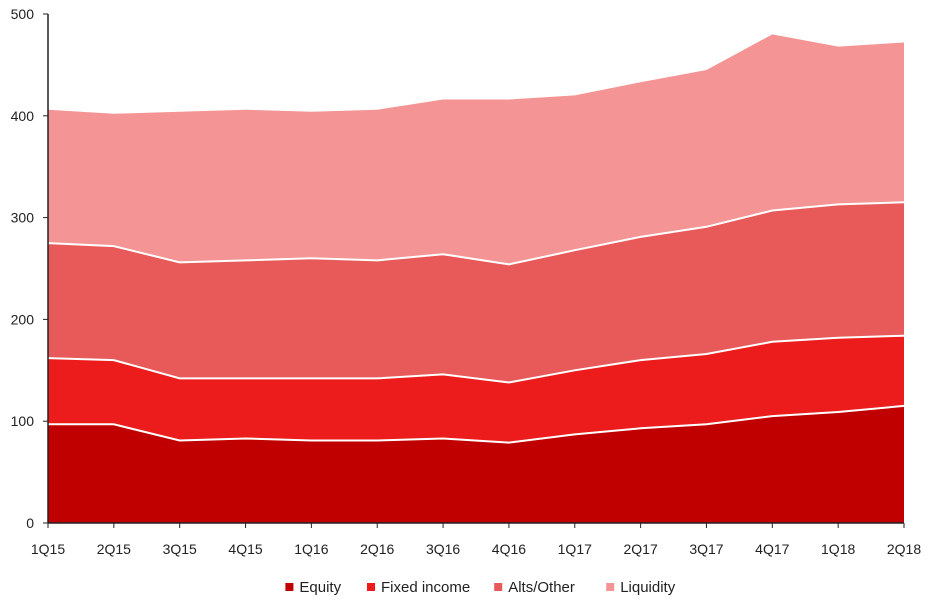  I want to click on x-tick-label: 1Q16, so click(311, 549).